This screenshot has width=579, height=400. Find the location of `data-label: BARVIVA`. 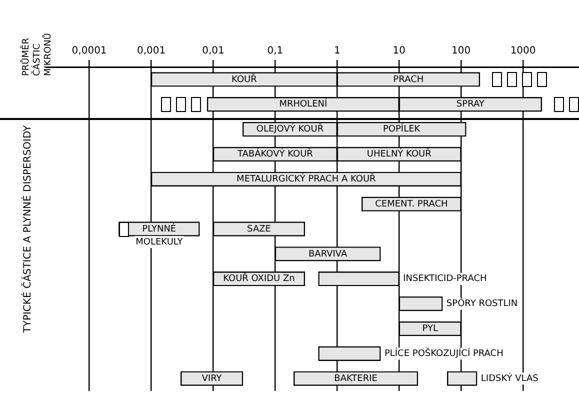

data-label: BARVIVA is located at coordinates (328, 254).